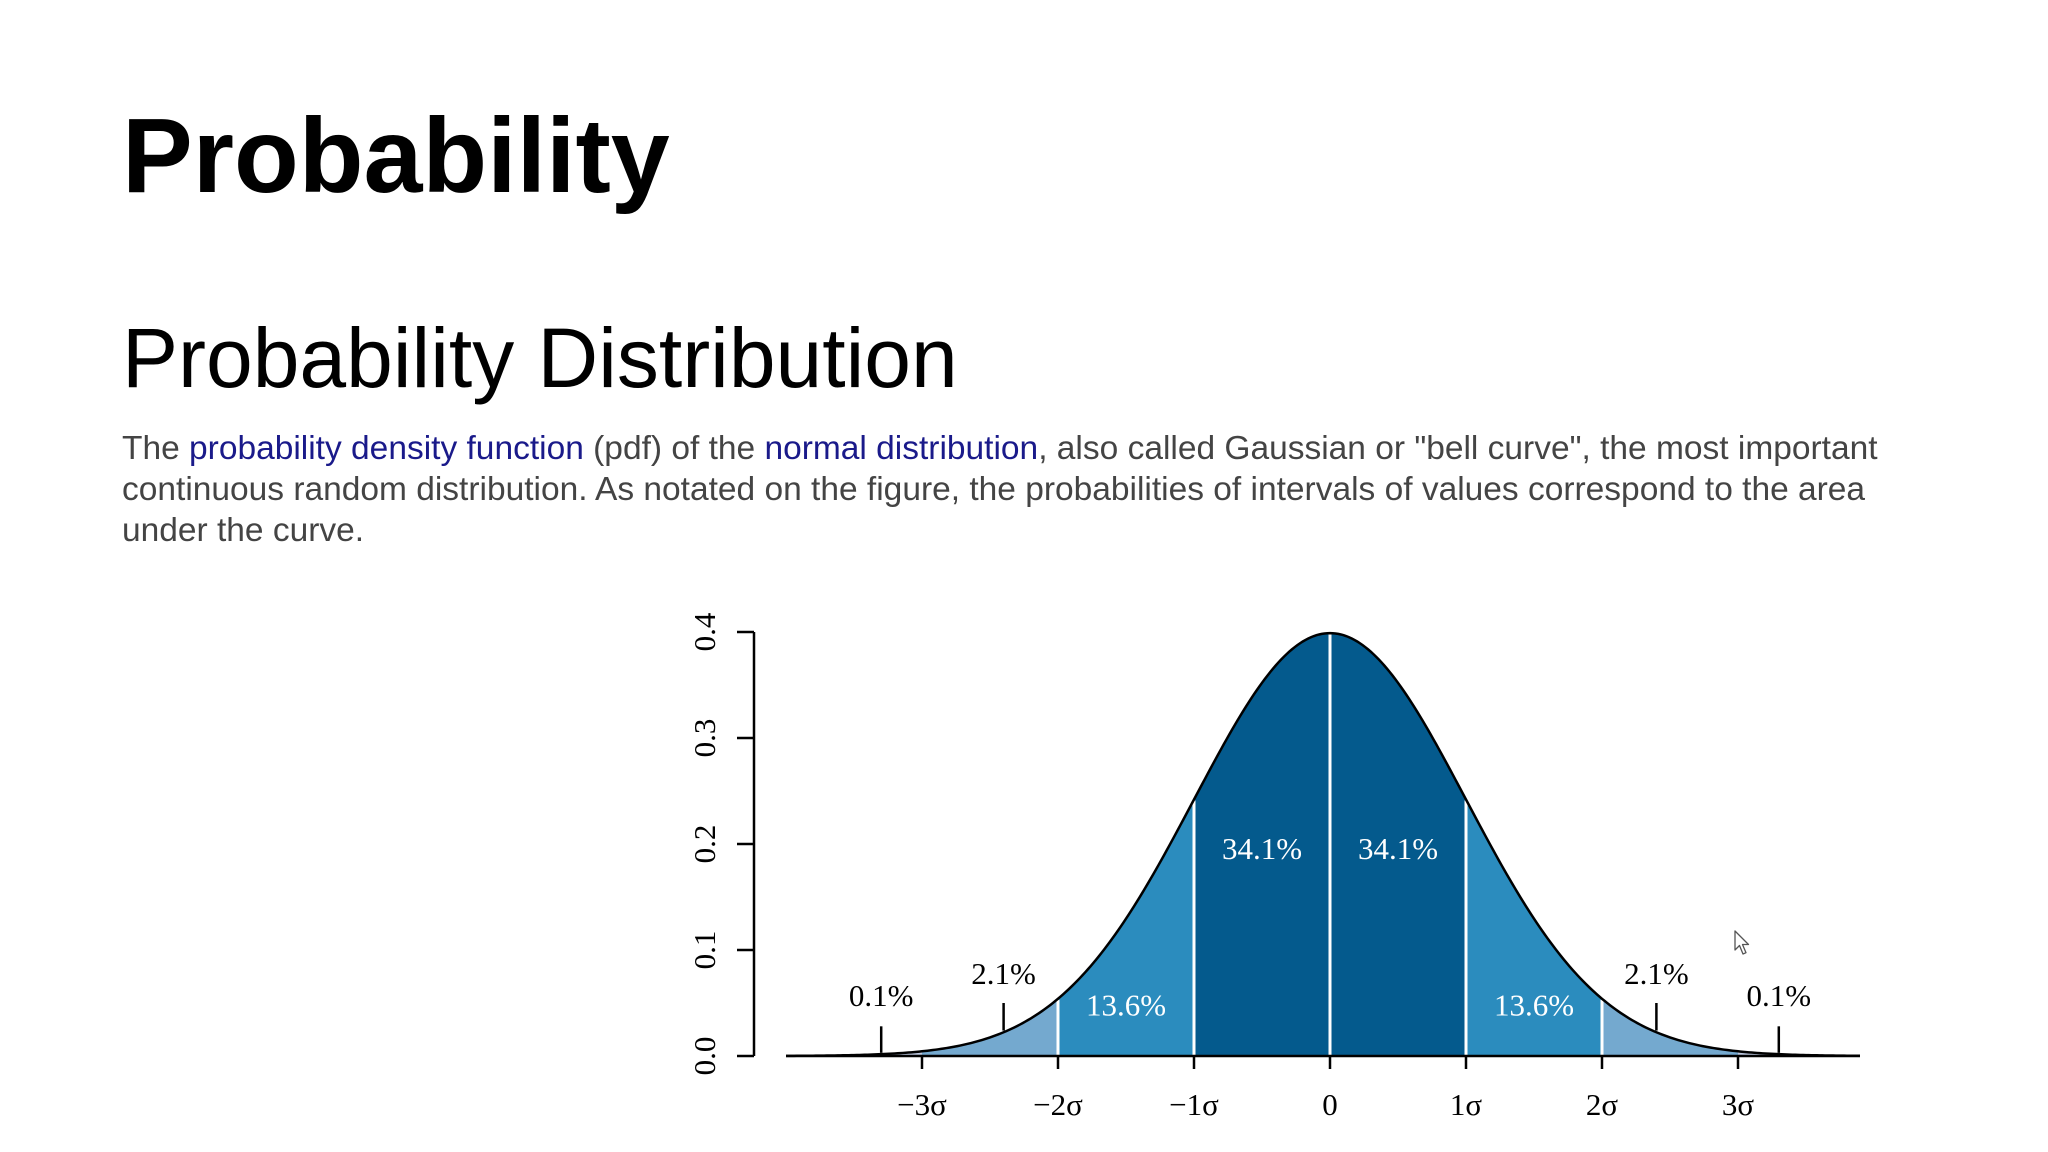  I want to click on description-text: (pdf) of the, so click(674, 448).